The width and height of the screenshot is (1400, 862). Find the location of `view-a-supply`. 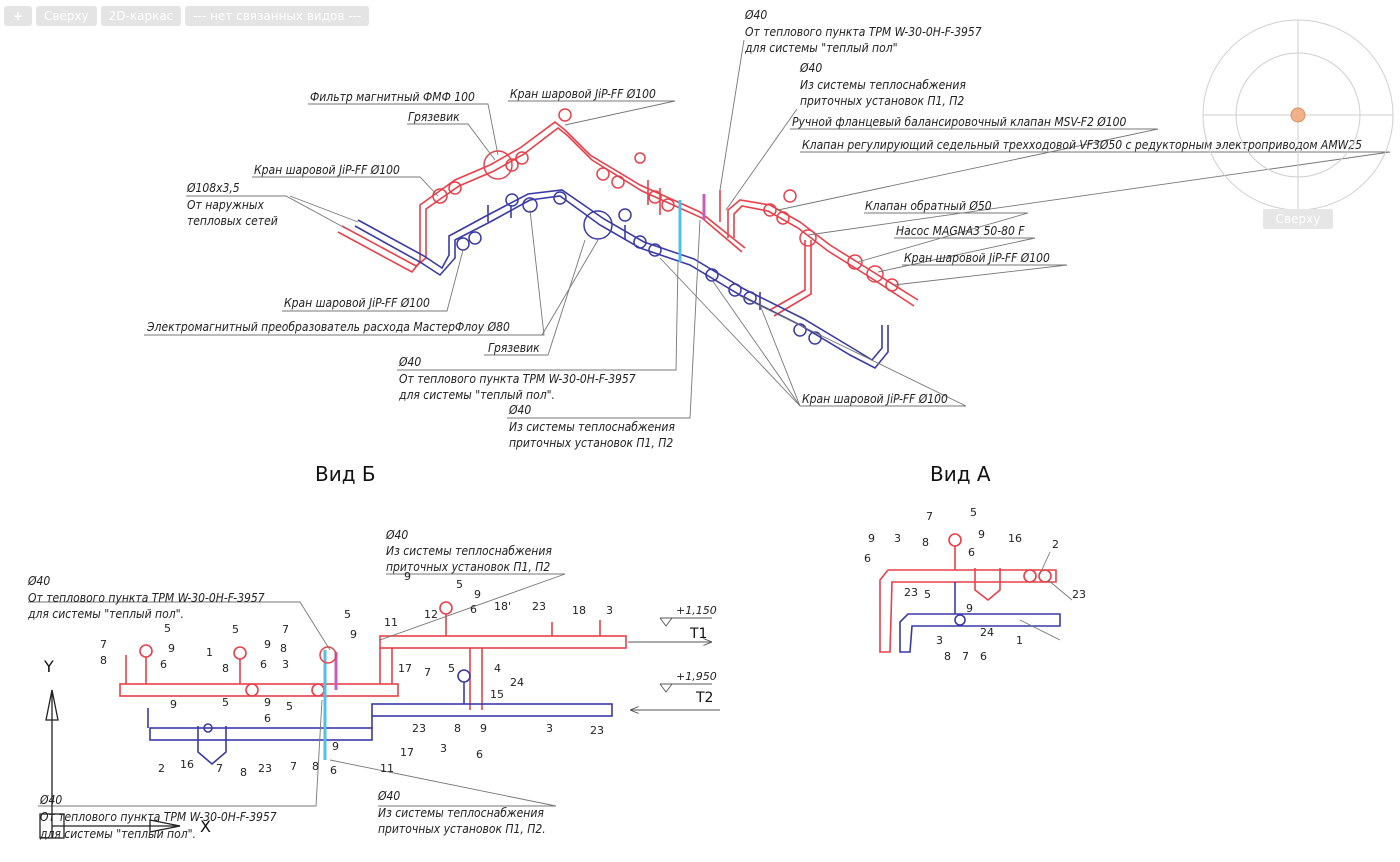

view-a-supply is located at coordinates (968, 593).